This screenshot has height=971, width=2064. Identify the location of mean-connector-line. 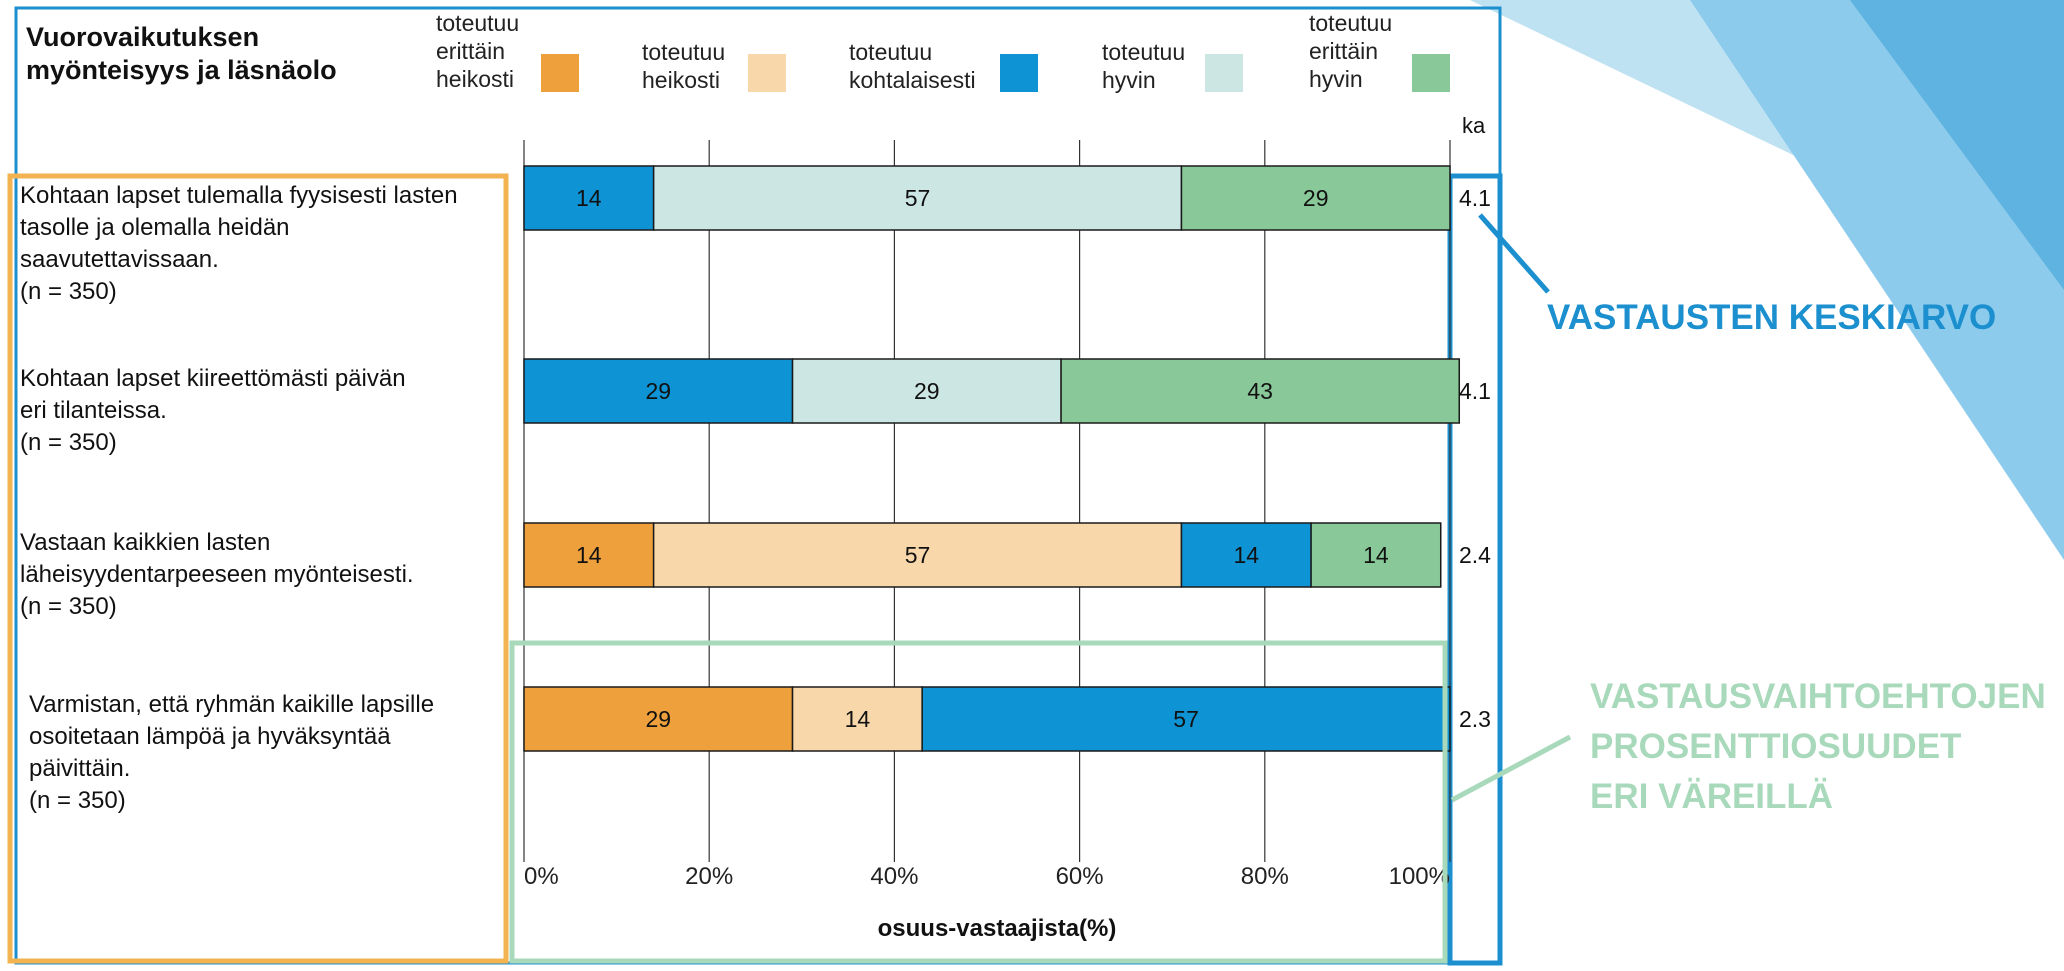
(1514, 253).